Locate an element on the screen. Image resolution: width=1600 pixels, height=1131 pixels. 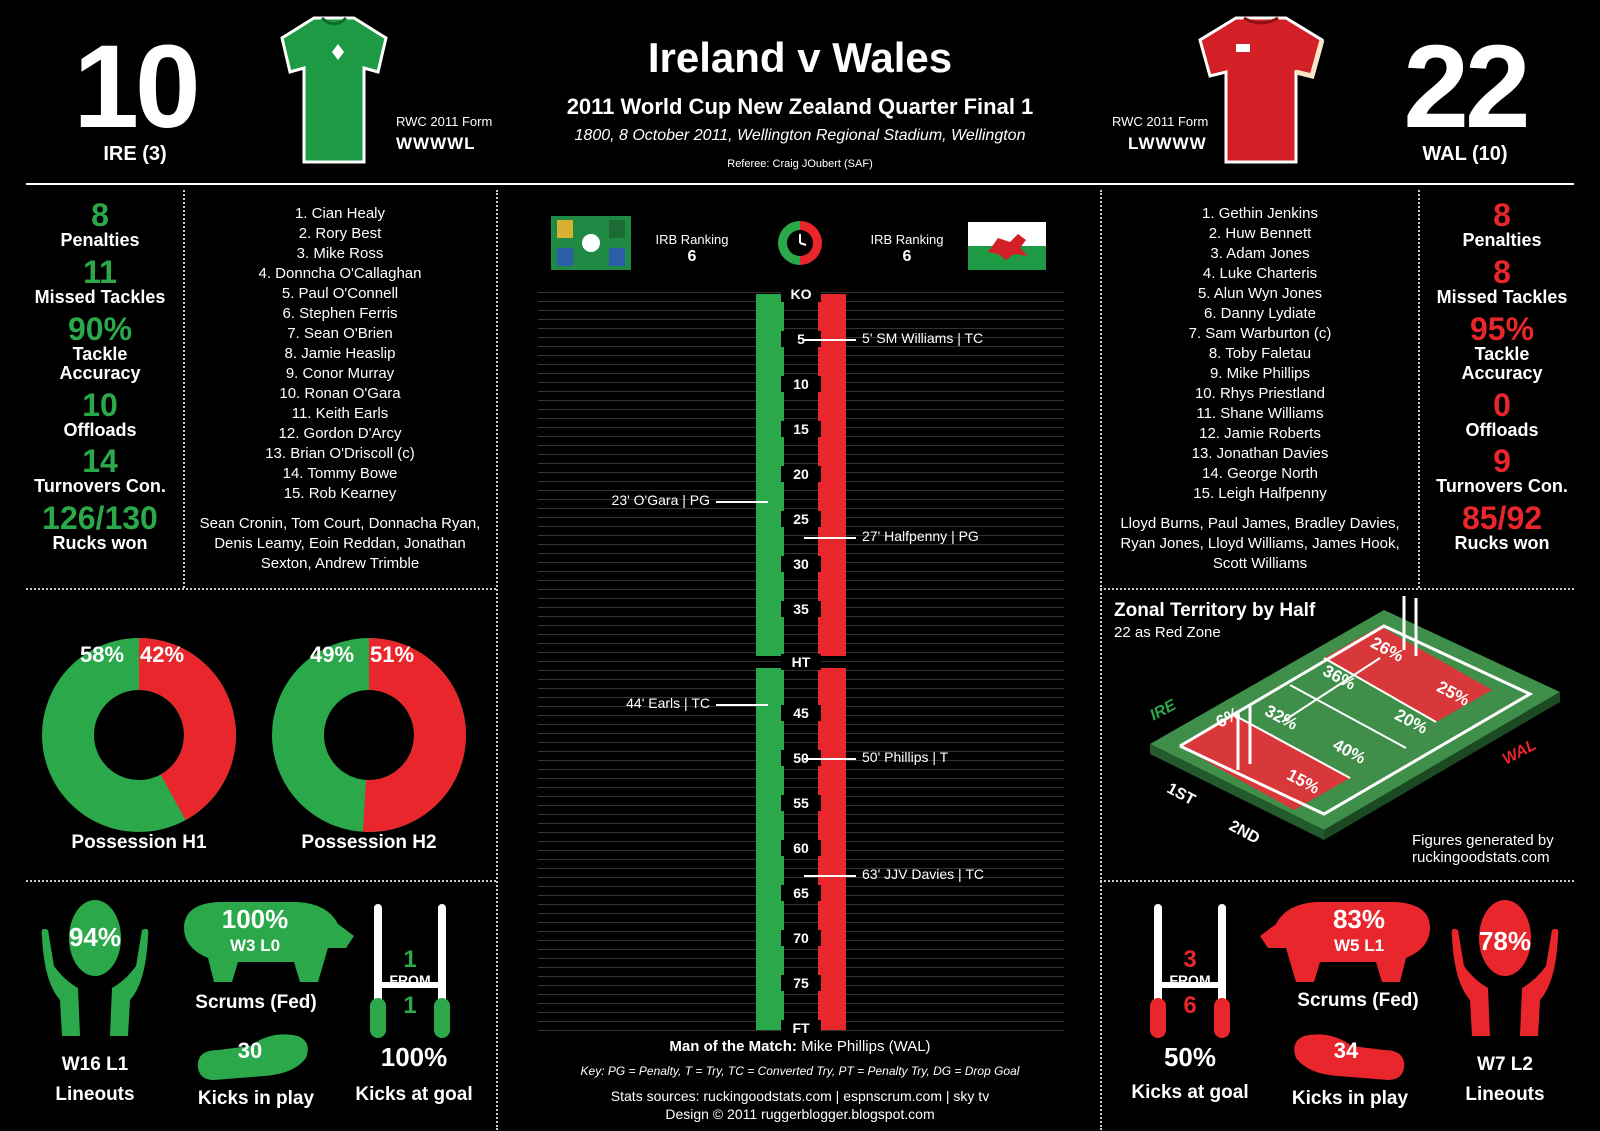
player: 9. Mike Phillips is located at coordinates (1260, 373).